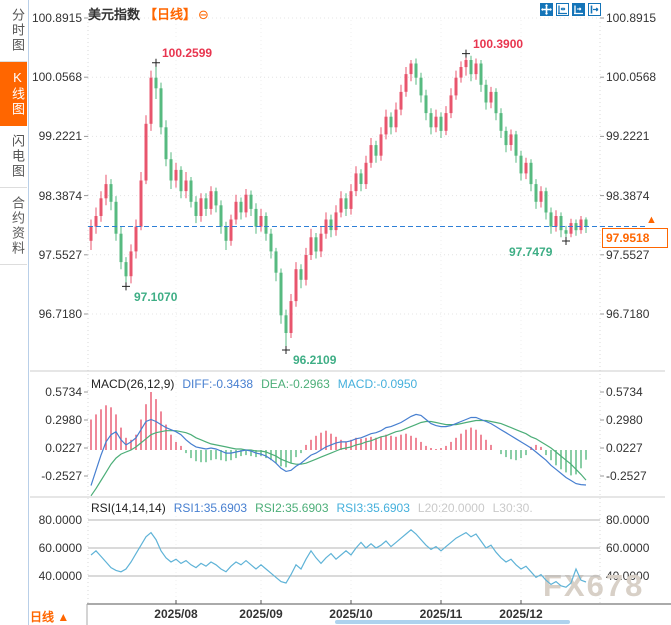 This screenshot has width=671, height=625. I want to click on macd-name: MACD(26,12,9), so click(133, 384).